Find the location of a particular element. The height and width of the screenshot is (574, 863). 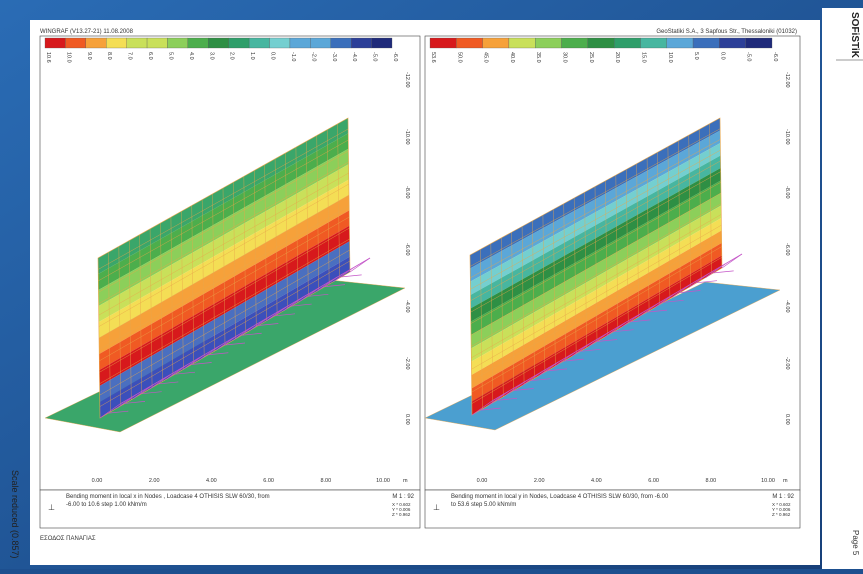

logo: SOFiSTiK is located at coordinates (854, 35).